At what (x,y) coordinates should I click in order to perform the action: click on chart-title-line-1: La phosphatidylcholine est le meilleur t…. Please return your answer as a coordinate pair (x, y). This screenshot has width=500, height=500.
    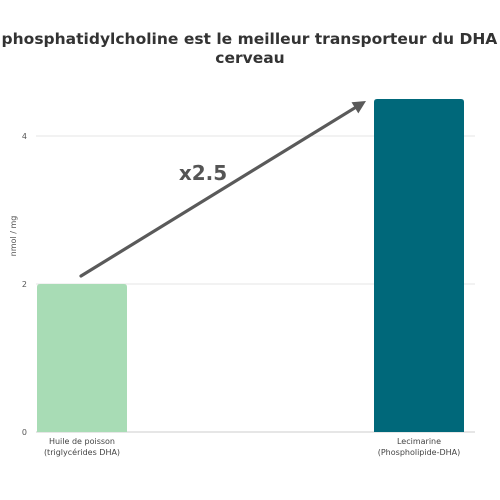
    Looking at the image, I should click on (250, 39).